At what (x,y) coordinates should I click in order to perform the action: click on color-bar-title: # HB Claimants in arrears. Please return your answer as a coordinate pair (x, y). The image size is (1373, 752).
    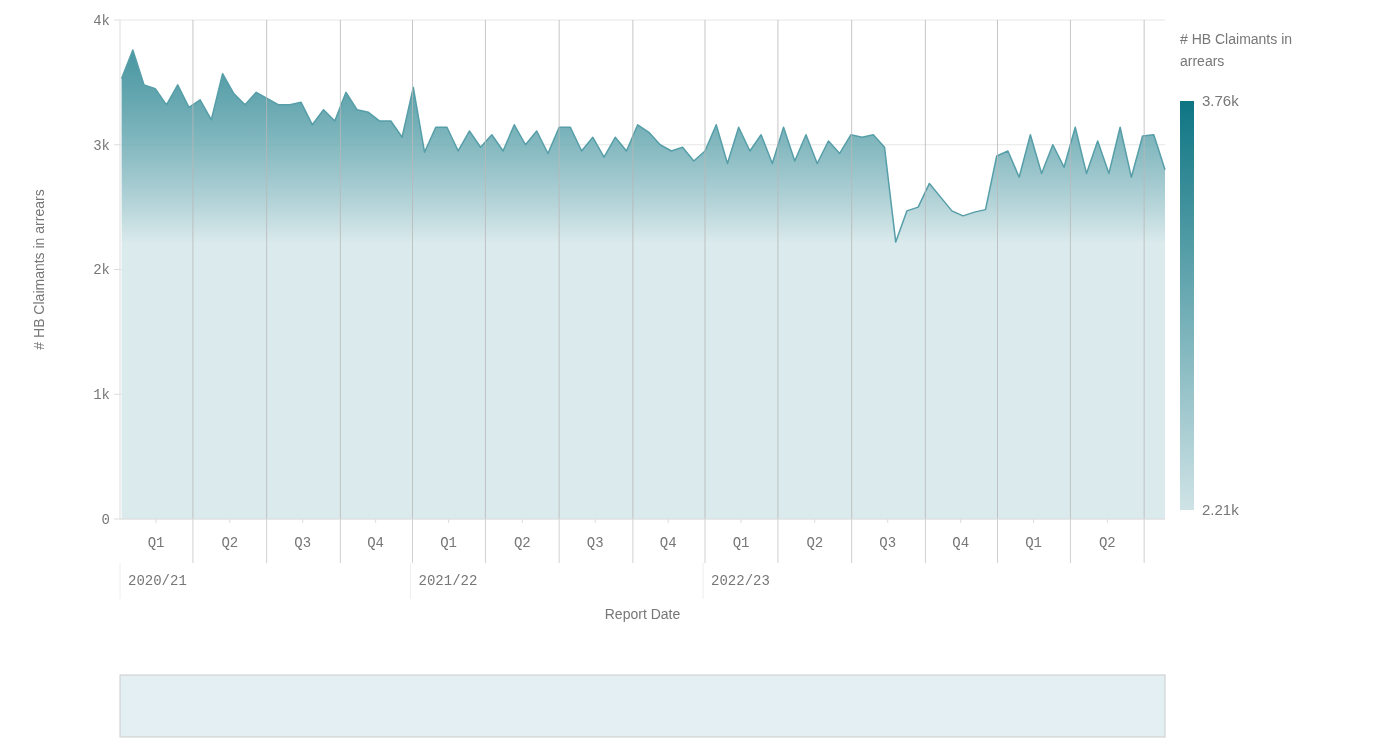
    Looking at the image, I should click on (1236, 50).